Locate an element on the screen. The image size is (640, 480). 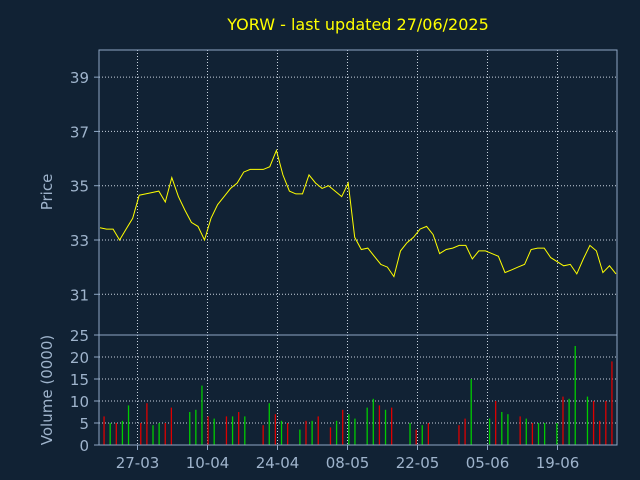
price-tick-label: 35 is located at coordinates (79, 187).